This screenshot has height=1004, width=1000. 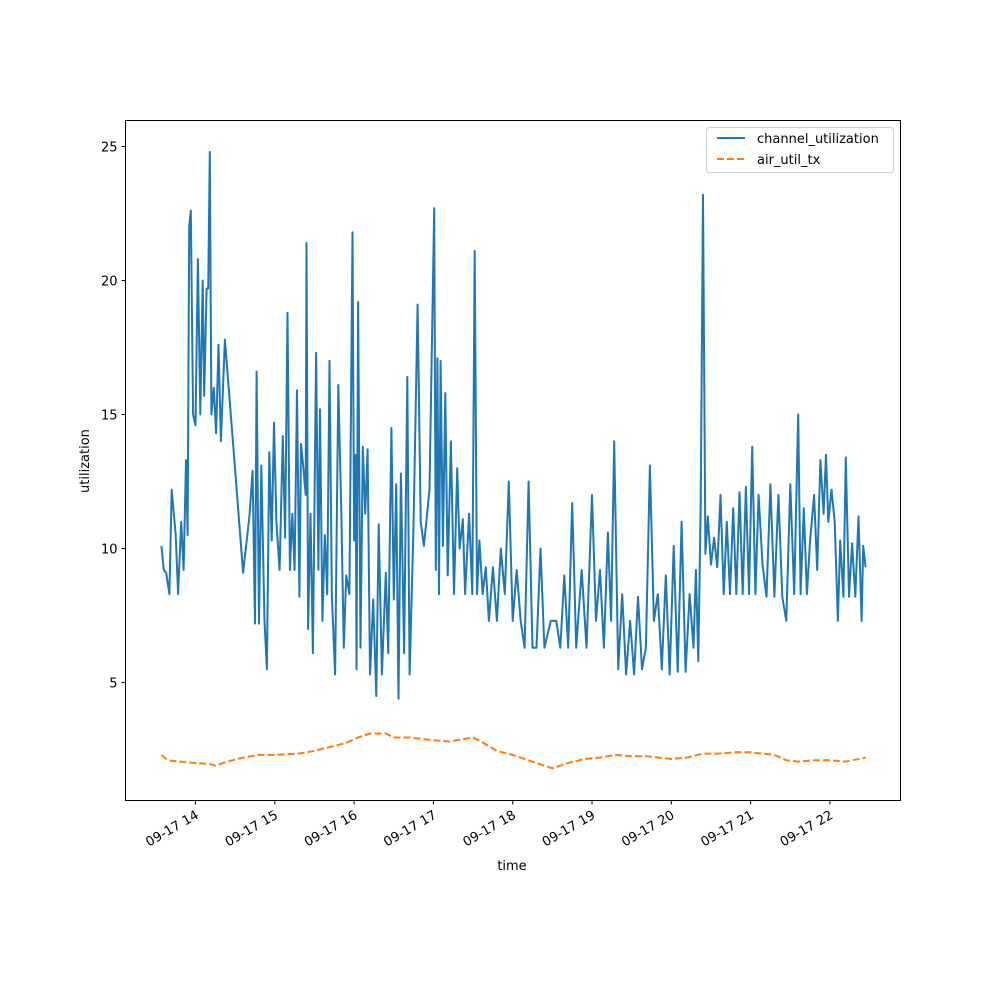 I want to click on legend-label-channel-utilization: channel_utilization, so click(x=818, y=139).